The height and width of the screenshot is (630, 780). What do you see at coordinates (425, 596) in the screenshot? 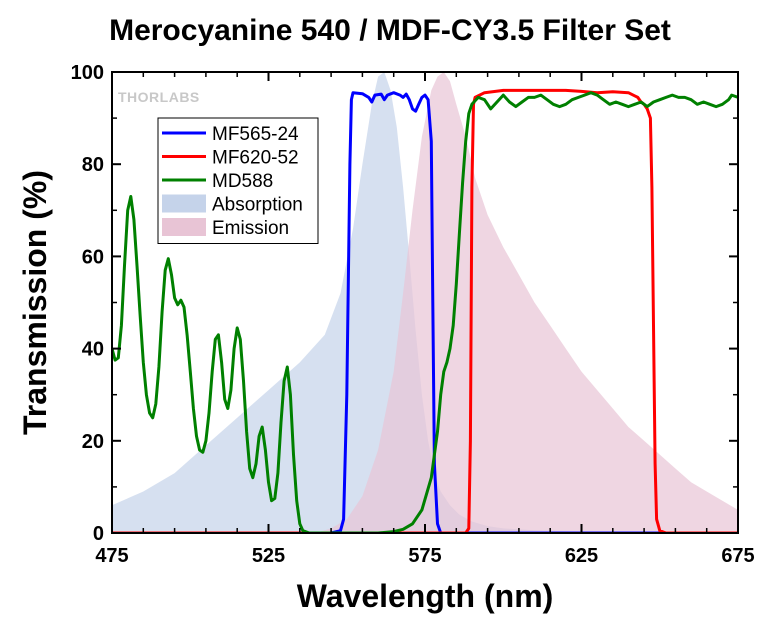
I see `x-axis-title: Wavelength (nm)` at bounding box center [425, 596].